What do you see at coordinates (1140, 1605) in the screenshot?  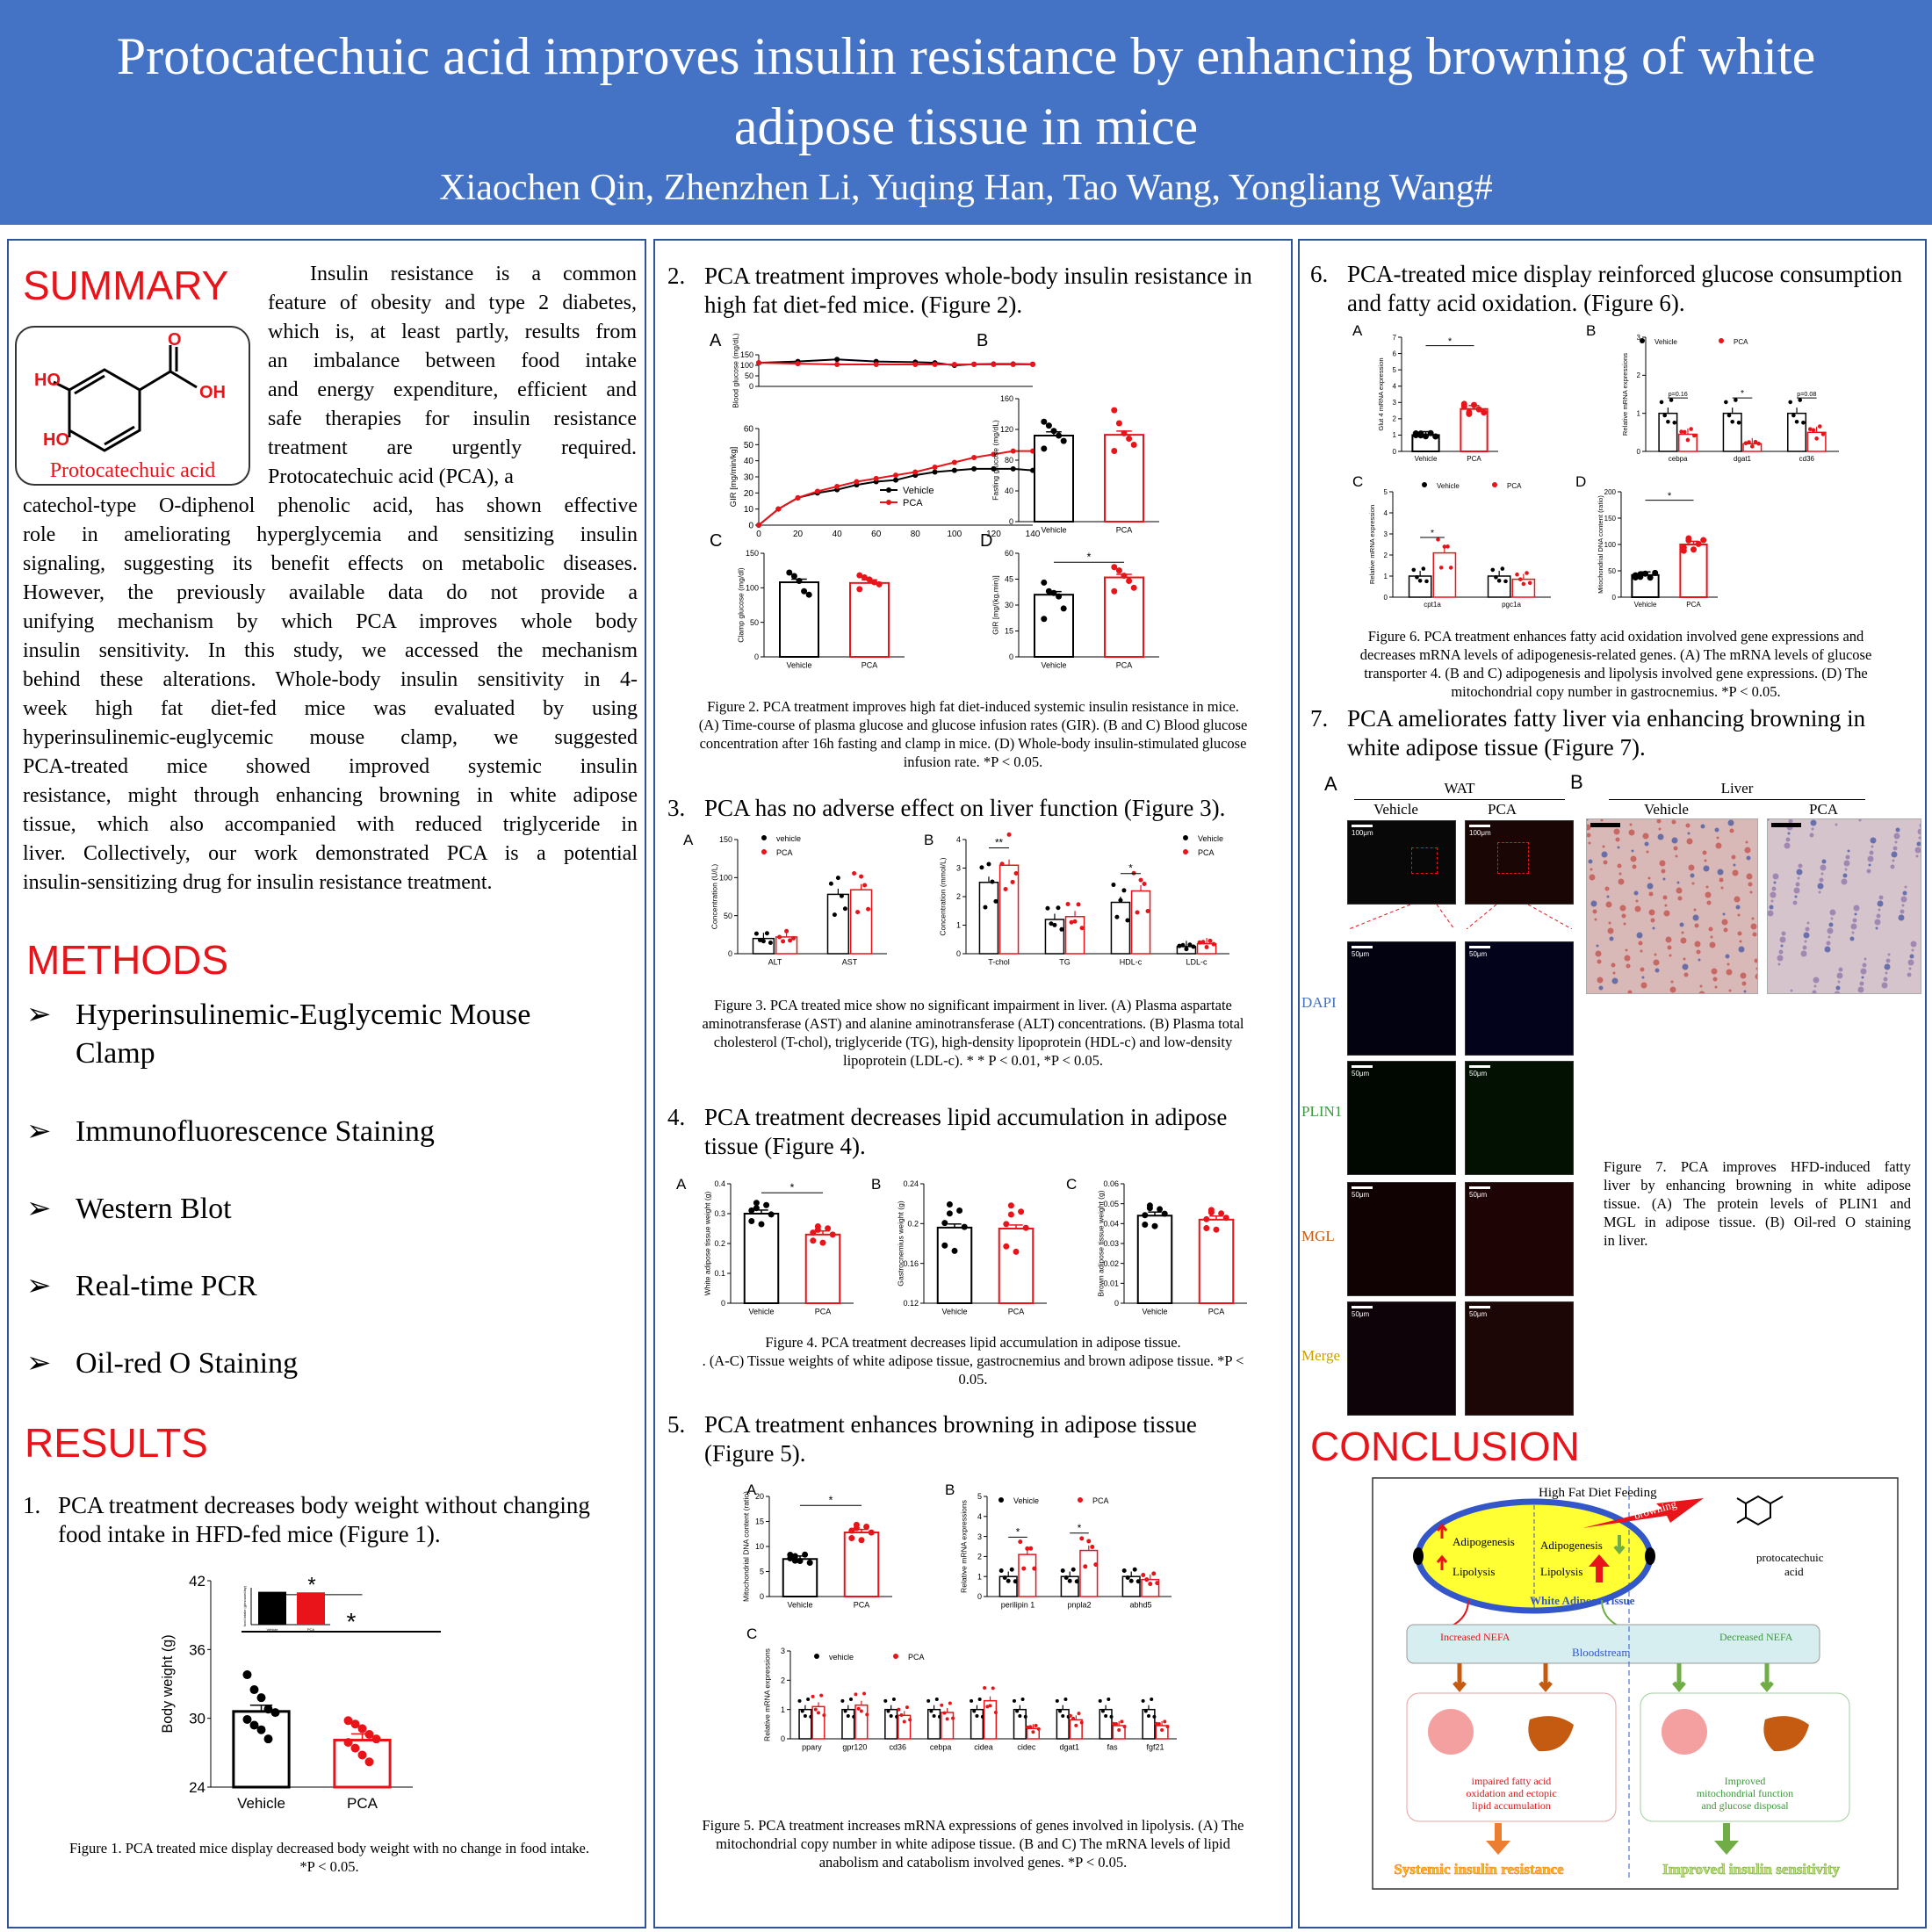 I see `x-tick-label: abhd5` at bounding box center [1140, 1605].